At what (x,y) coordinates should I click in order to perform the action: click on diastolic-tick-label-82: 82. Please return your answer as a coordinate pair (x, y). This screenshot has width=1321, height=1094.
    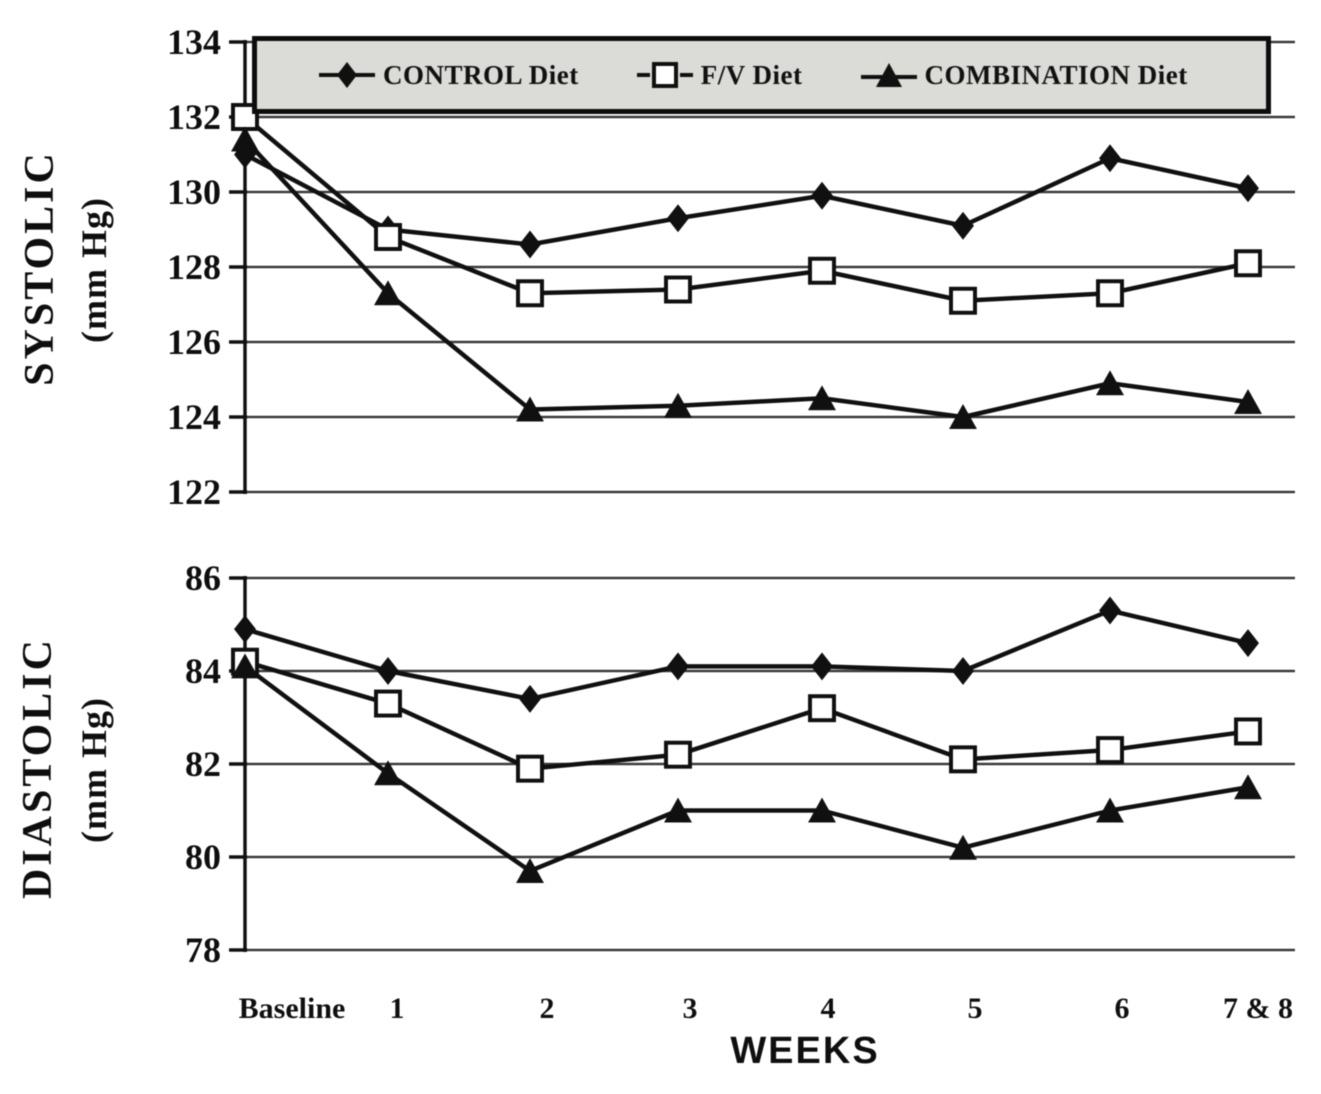
    Looking at the image, I should click on (203, 764).